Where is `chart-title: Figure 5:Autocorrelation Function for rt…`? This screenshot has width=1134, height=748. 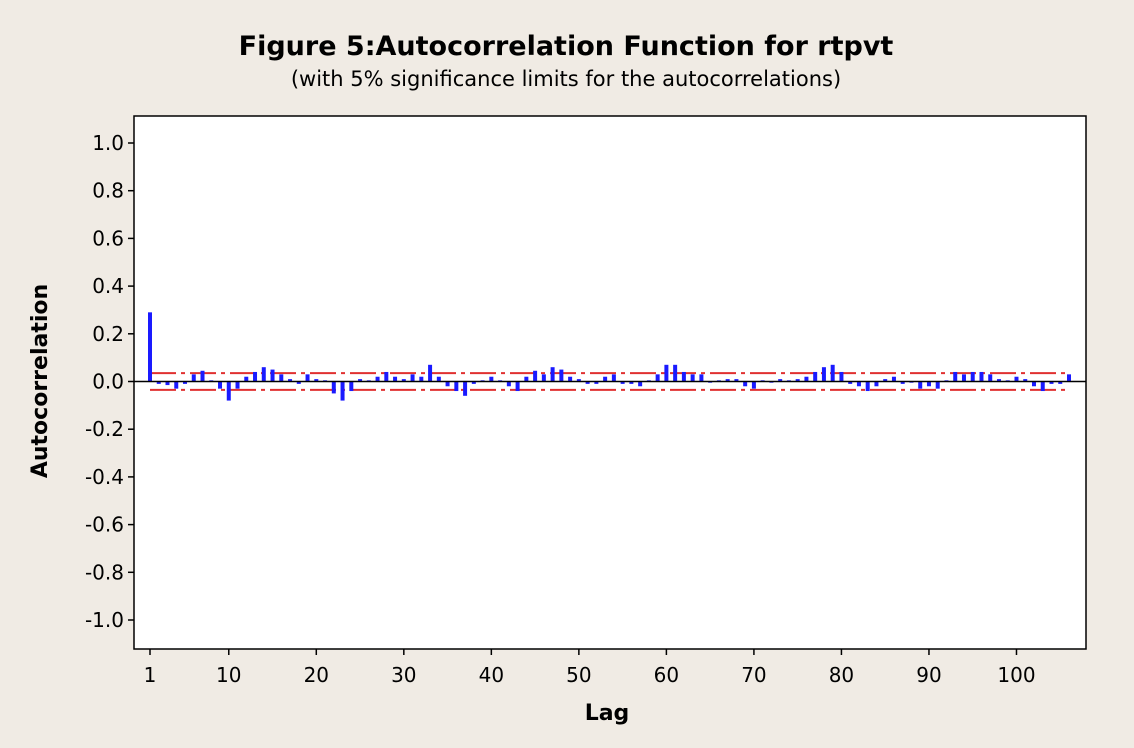
chart-title: Figure 5:Autocorrelation Function for rt… is located at coordinates (566, 46).